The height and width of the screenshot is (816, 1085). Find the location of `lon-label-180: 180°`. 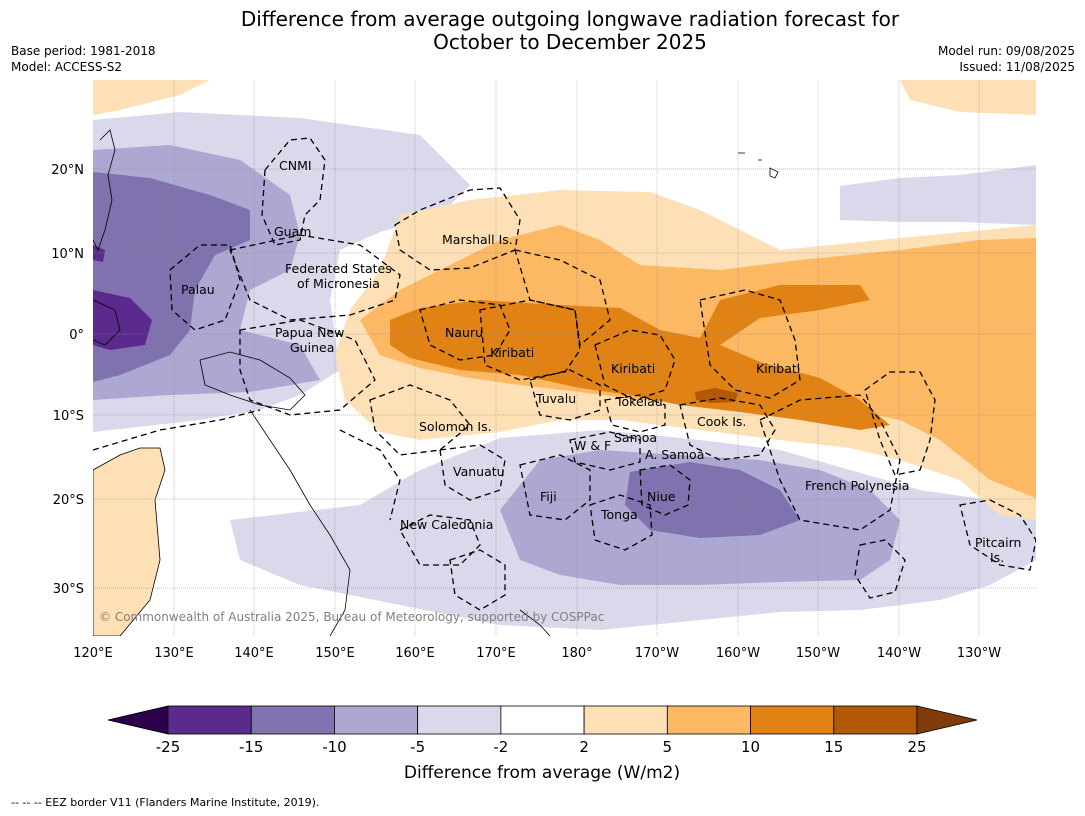

lon-label-180: 180° is located at coordinates (576, 653).